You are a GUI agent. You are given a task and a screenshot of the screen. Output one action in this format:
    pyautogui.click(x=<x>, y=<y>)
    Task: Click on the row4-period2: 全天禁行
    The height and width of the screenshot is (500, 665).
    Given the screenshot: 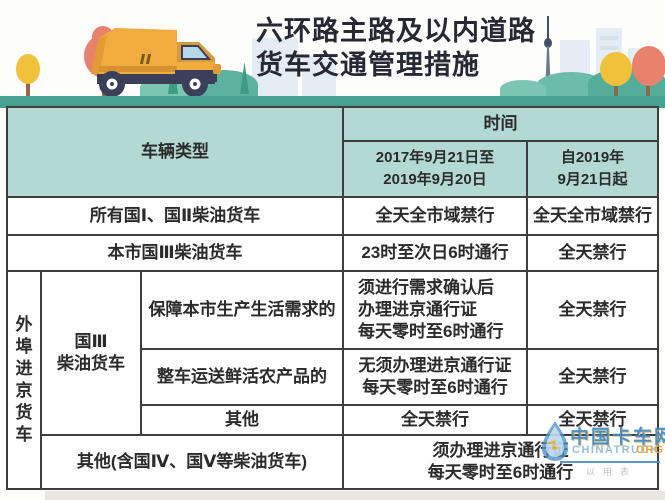 What is the action you would take?
    pyautogui.click(x=592, y=378)
    